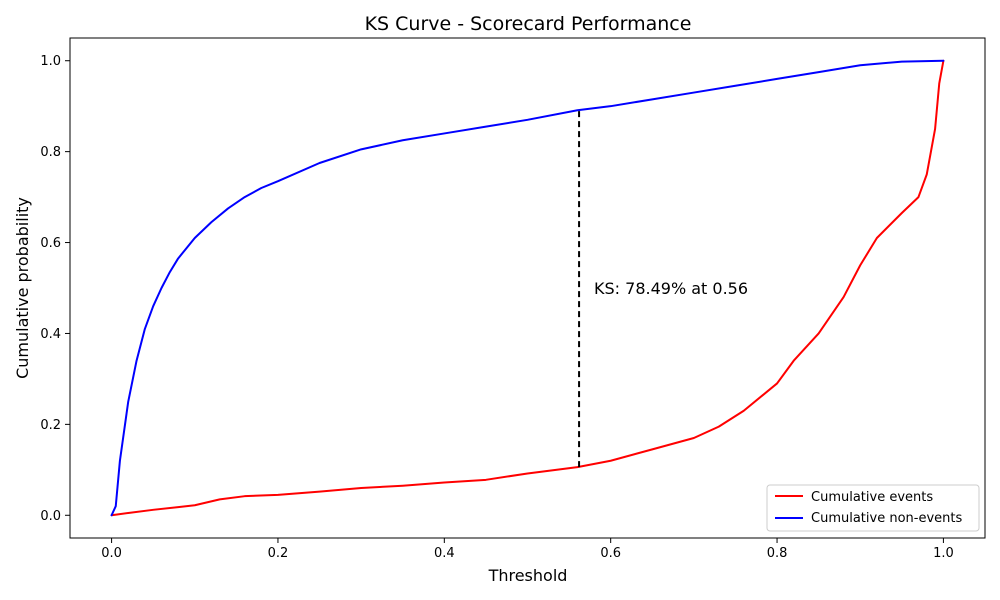 This screenshot has width=1000, height=600. Describe the element at coordinates (610, 553) in the screenshot. I see `x-tick-label: 0.6` at that location.